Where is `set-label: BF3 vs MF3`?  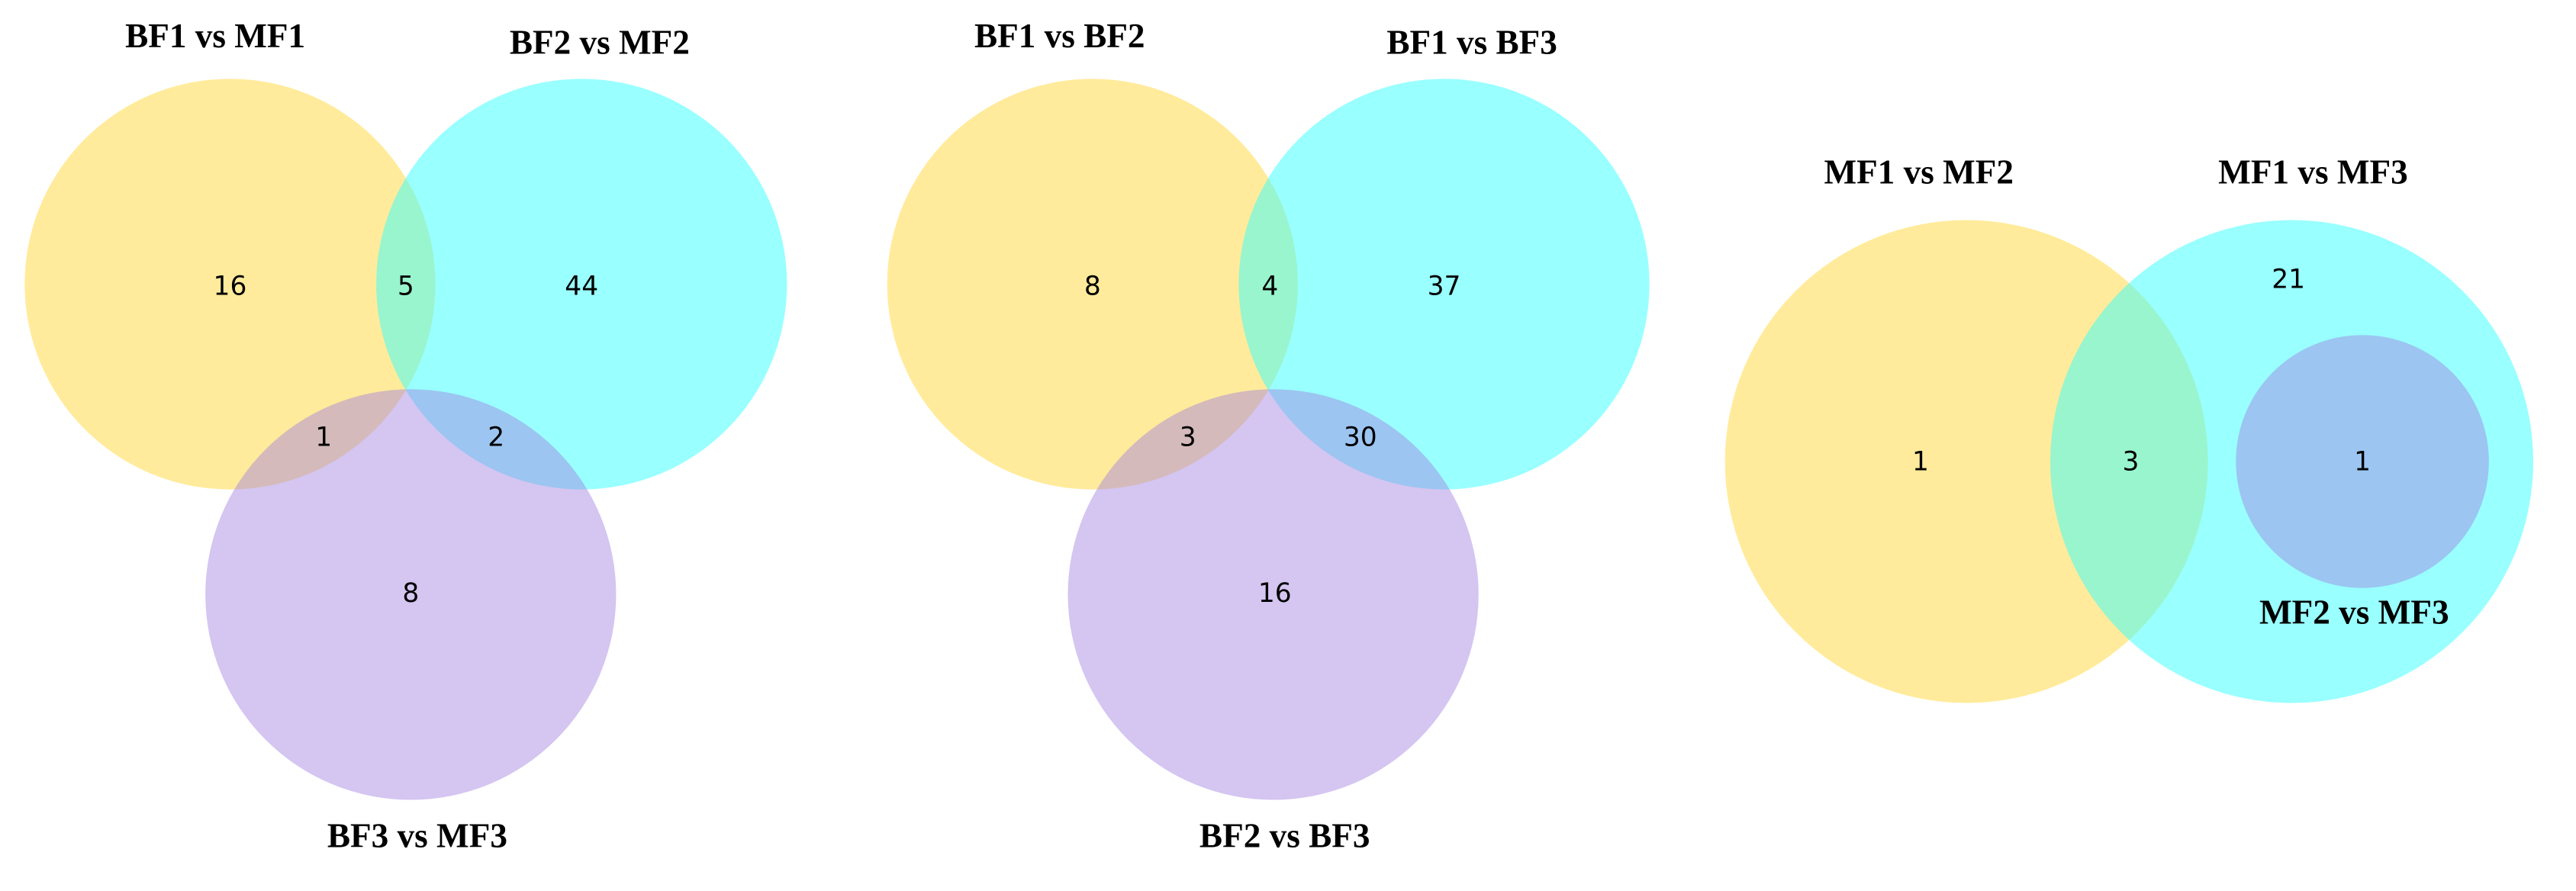 set-label: BF3 vs MF3 is located at coordinates (417, 836).